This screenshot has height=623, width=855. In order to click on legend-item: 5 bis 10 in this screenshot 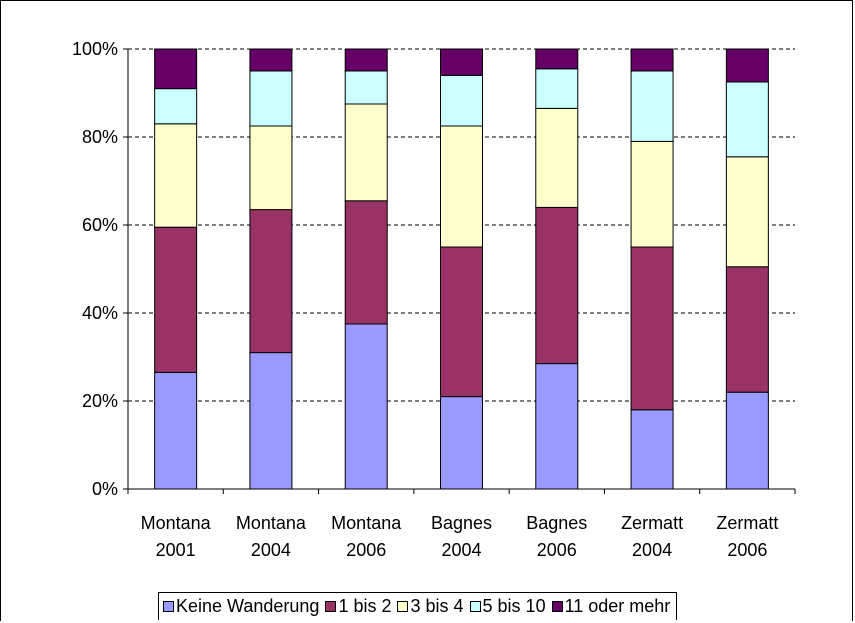, I will do `click(507, 606)`.